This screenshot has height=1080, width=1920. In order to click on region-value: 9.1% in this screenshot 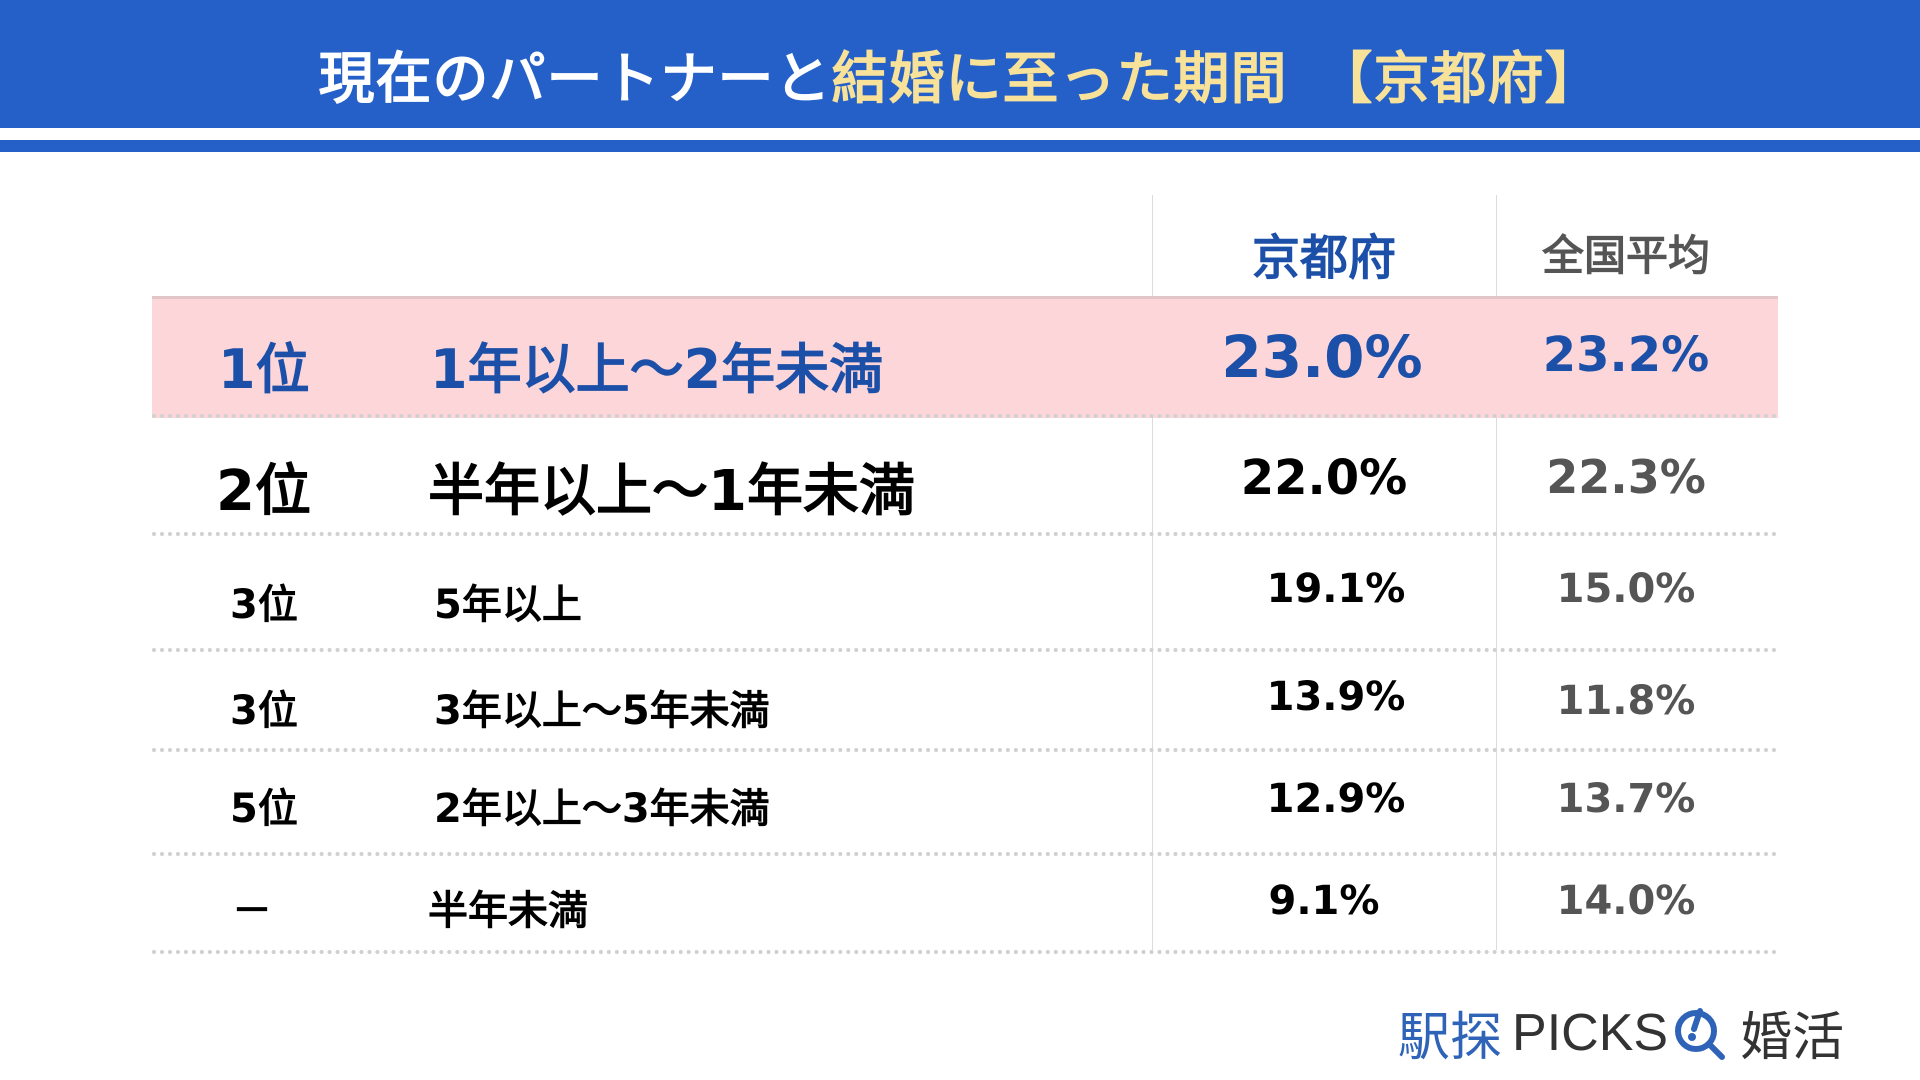, I will do `click(1324, 901)`.